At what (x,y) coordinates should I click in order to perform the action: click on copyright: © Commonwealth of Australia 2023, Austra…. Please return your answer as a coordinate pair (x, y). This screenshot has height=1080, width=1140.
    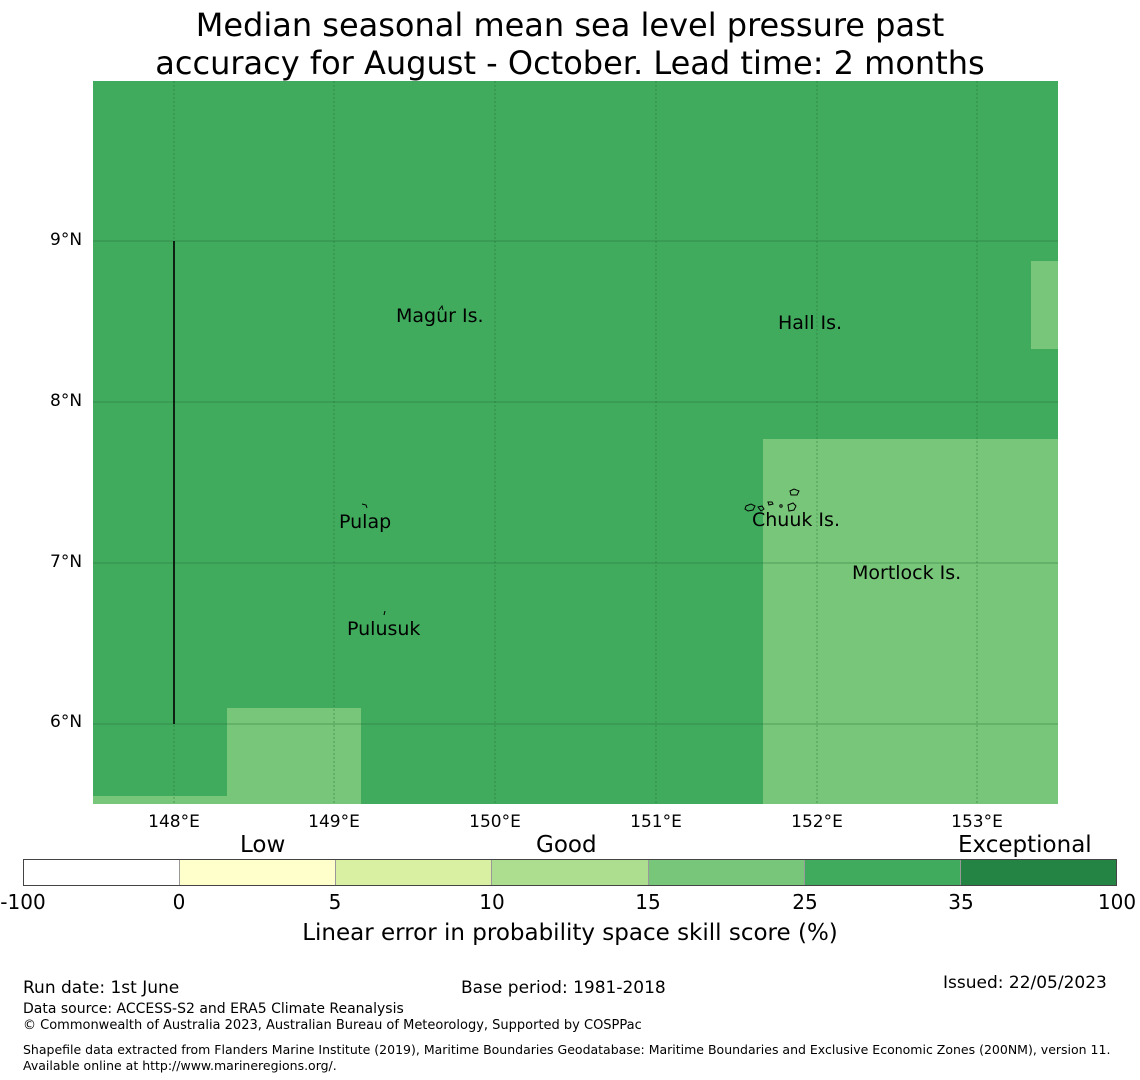
    Looking at the image, I should click on (332, 1025).